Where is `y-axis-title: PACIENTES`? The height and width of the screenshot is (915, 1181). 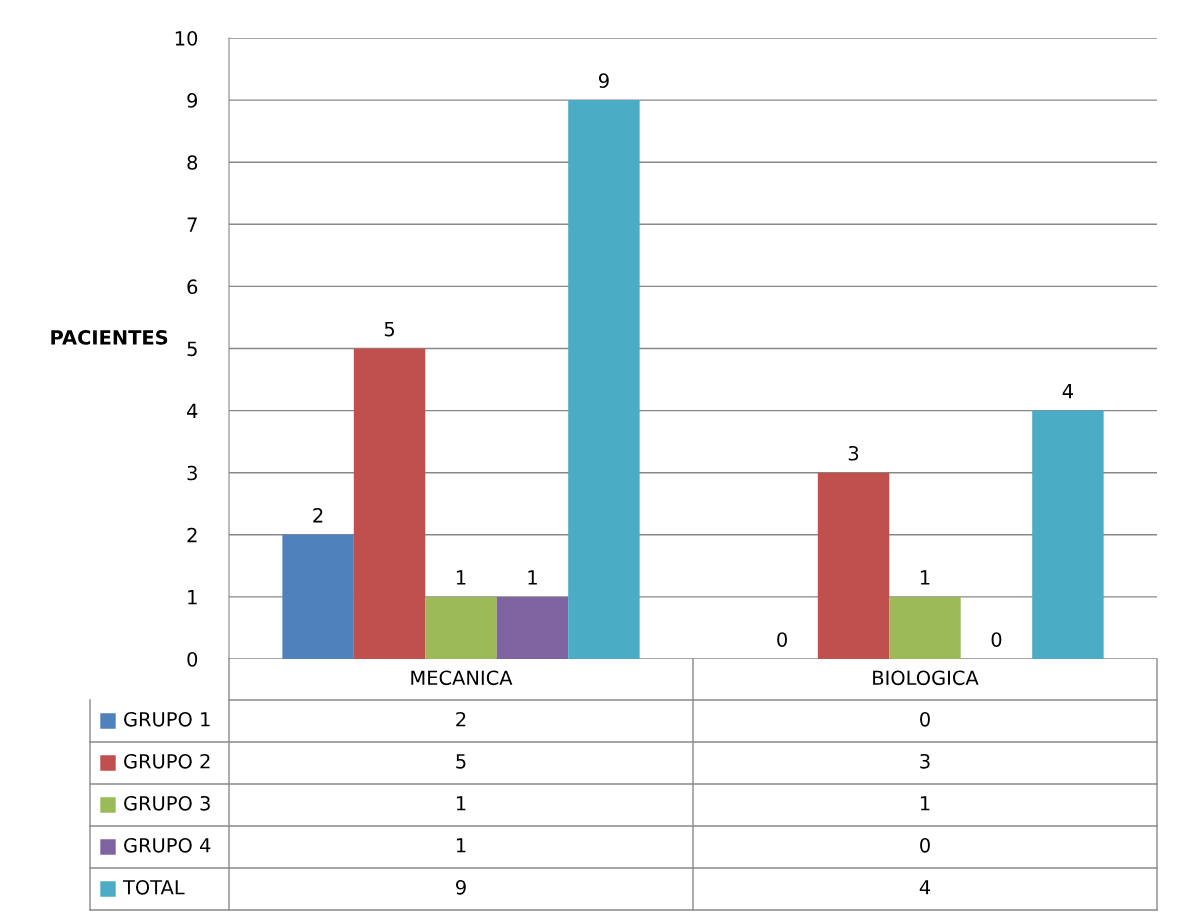 y-axis-title: PACIENTES is located at coordinates (109, 337).